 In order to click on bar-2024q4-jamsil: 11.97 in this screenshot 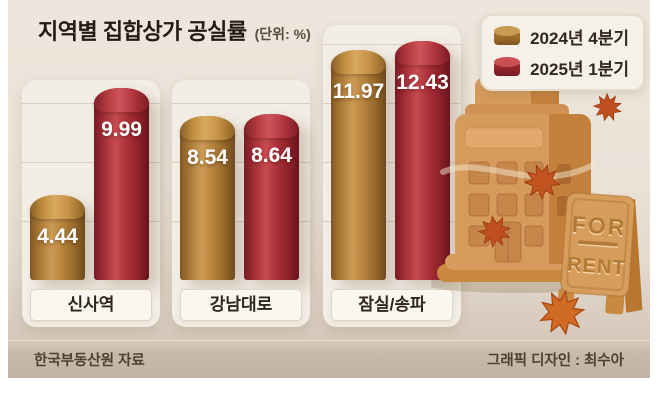, I will do `click(358, 165)`.